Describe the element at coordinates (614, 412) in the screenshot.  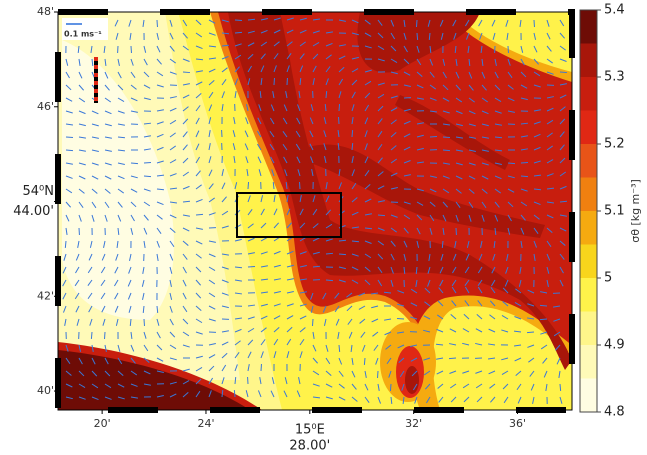
I see `colorbar-tick-label: 4.8` at that location.